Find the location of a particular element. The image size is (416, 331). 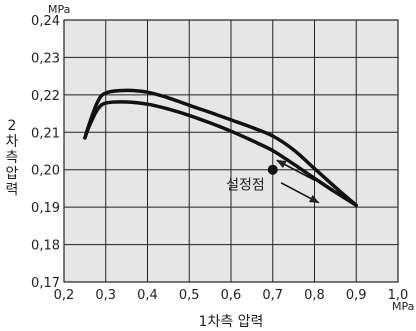

y-axis-label-char: 2 is located at coordinates (12, 126).